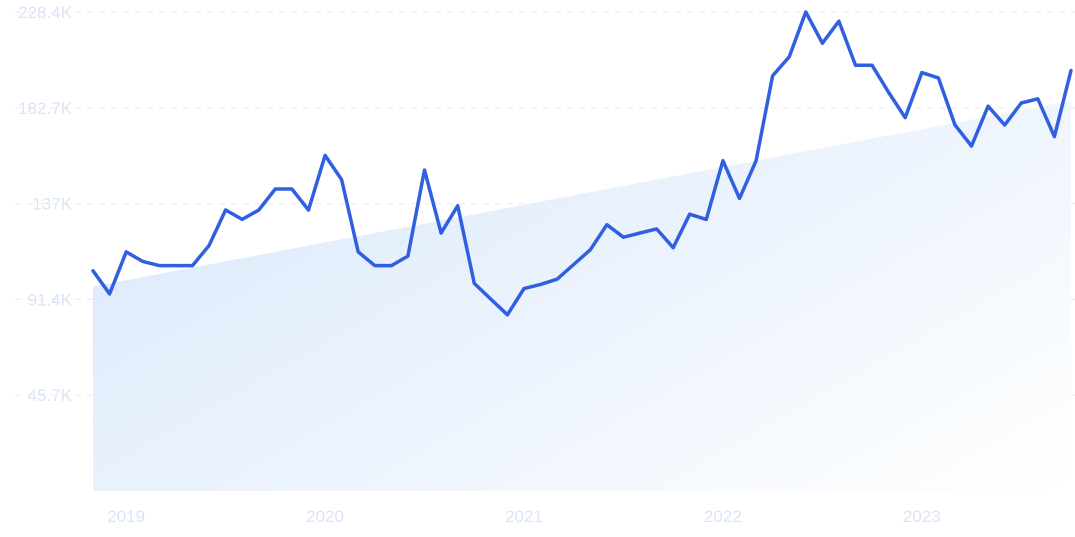 The height and width of the screenshot is (537, 1075). What do you see at coordinates (45, 12) in the screenshot?
I see `y-tick-label: 228.4K` at bounding box center [45, 12].